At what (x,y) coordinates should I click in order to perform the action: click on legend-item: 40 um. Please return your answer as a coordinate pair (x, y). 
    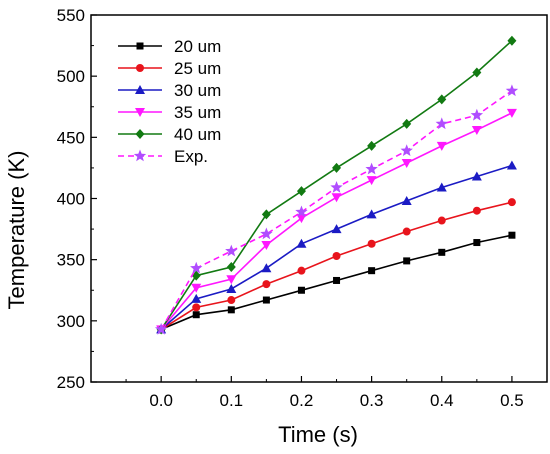
    Looking at the image, I should click on (169, 134).